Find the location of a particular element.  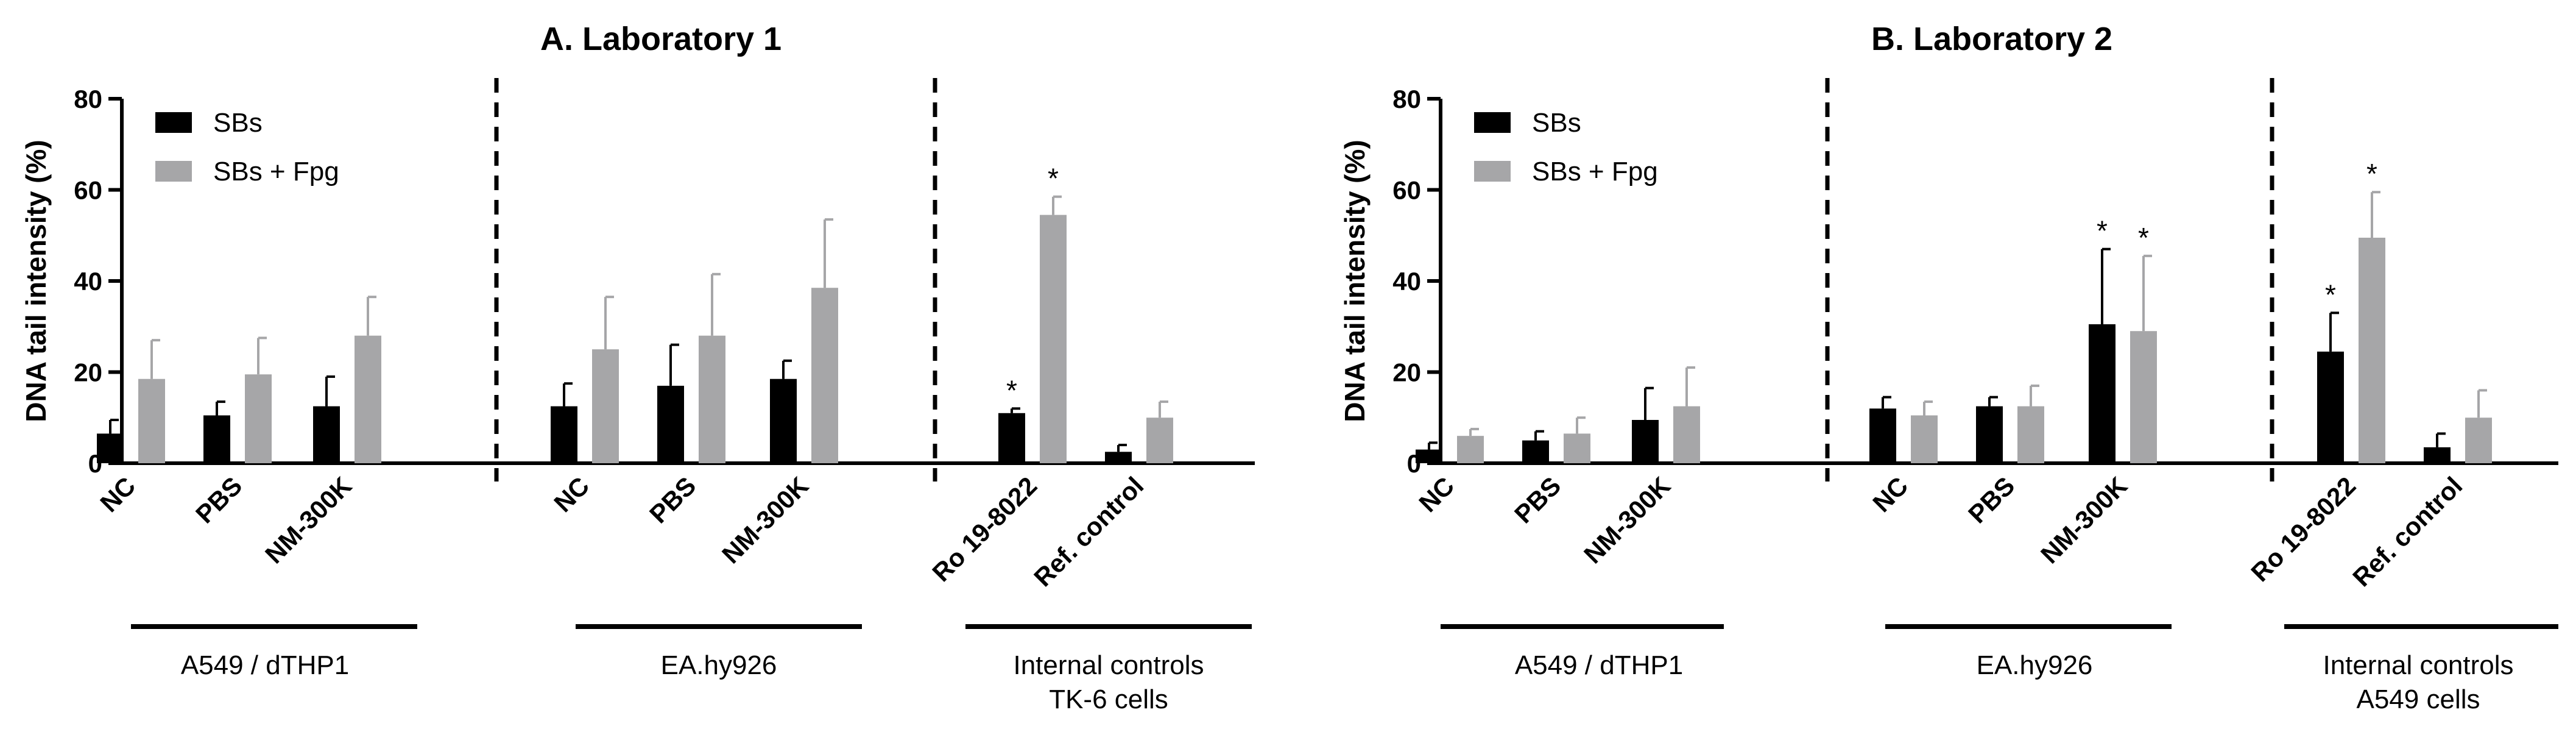

chart-title: B. Laboratory 2 is located at coordinates (1992, 39).